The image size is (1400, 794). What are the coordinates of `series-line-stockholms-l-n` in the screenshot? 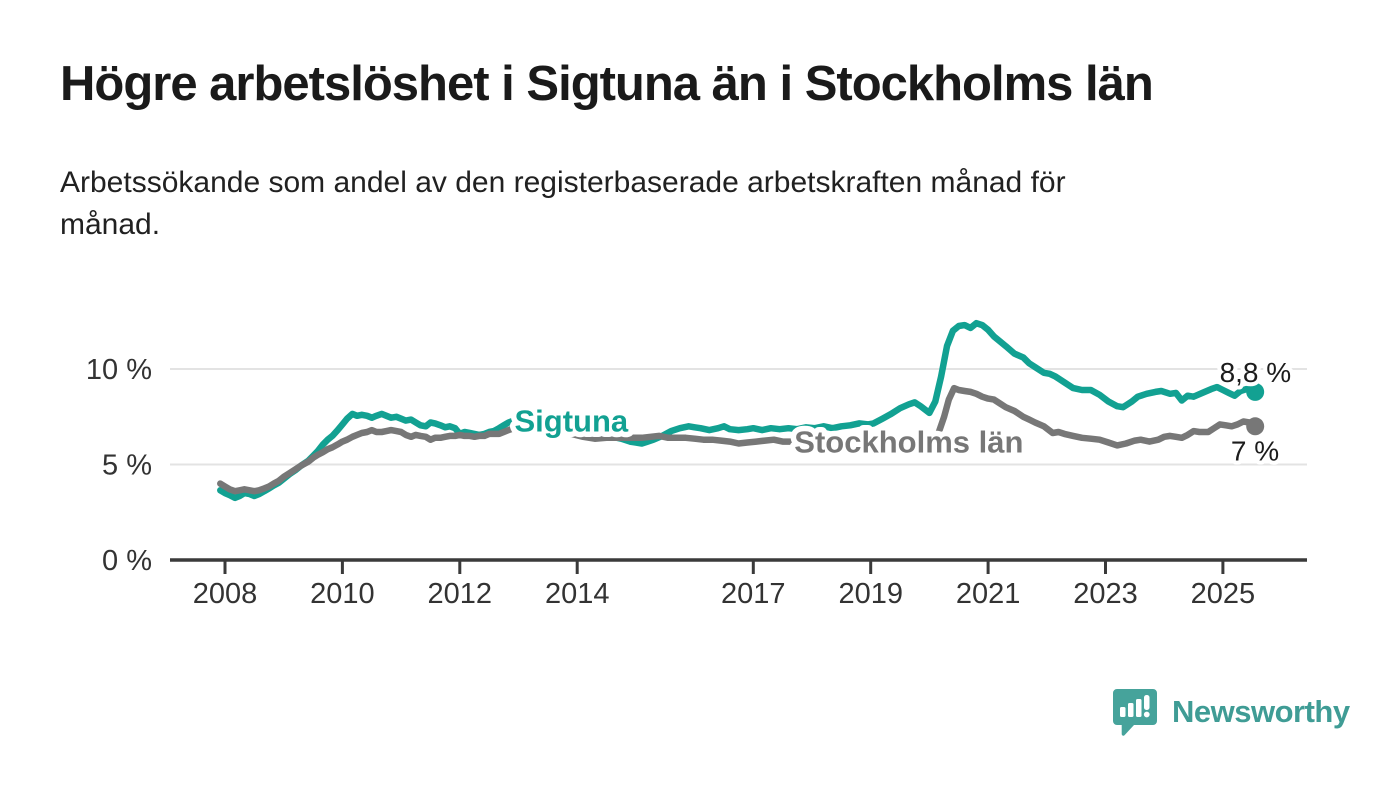 It's located at (738, 439).